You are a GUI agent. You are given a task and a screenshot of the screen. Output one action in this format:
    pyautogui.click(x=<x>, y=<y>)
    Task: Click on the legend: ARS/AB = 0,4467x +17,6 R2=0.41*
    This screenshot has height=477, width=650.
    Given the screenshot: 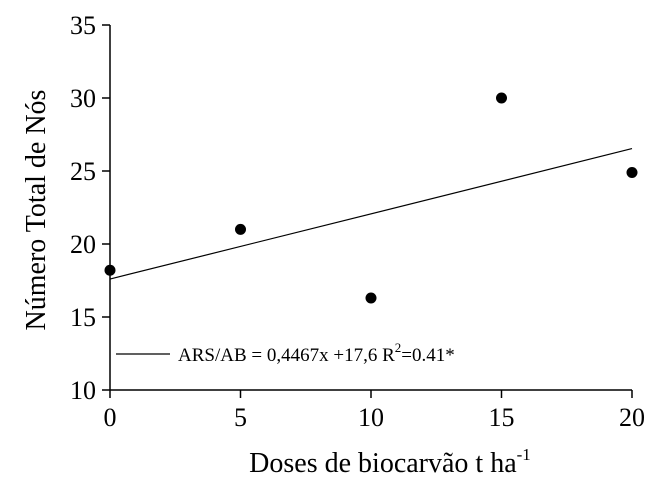 What is the action you would take?
    pyautogui.click(x=285, y=353)
    